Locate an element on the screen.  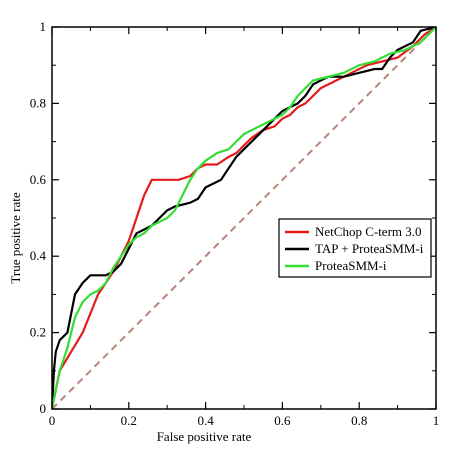
x-tick-label: 0.8 is located at coordinates (359, 420).